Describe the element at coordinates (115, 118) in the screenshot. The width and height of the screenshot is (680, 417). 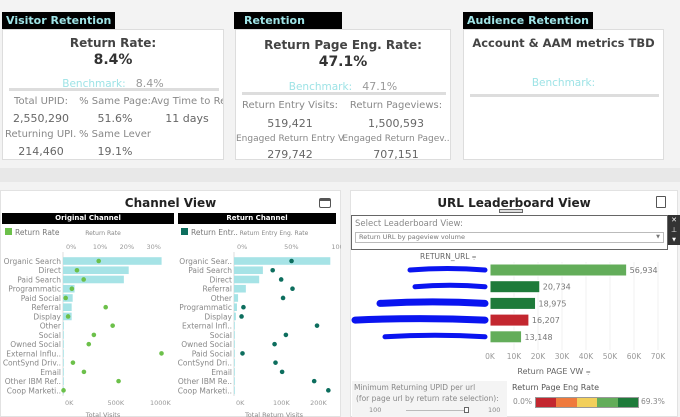
I see `metric-value: 51.6%` at that location.